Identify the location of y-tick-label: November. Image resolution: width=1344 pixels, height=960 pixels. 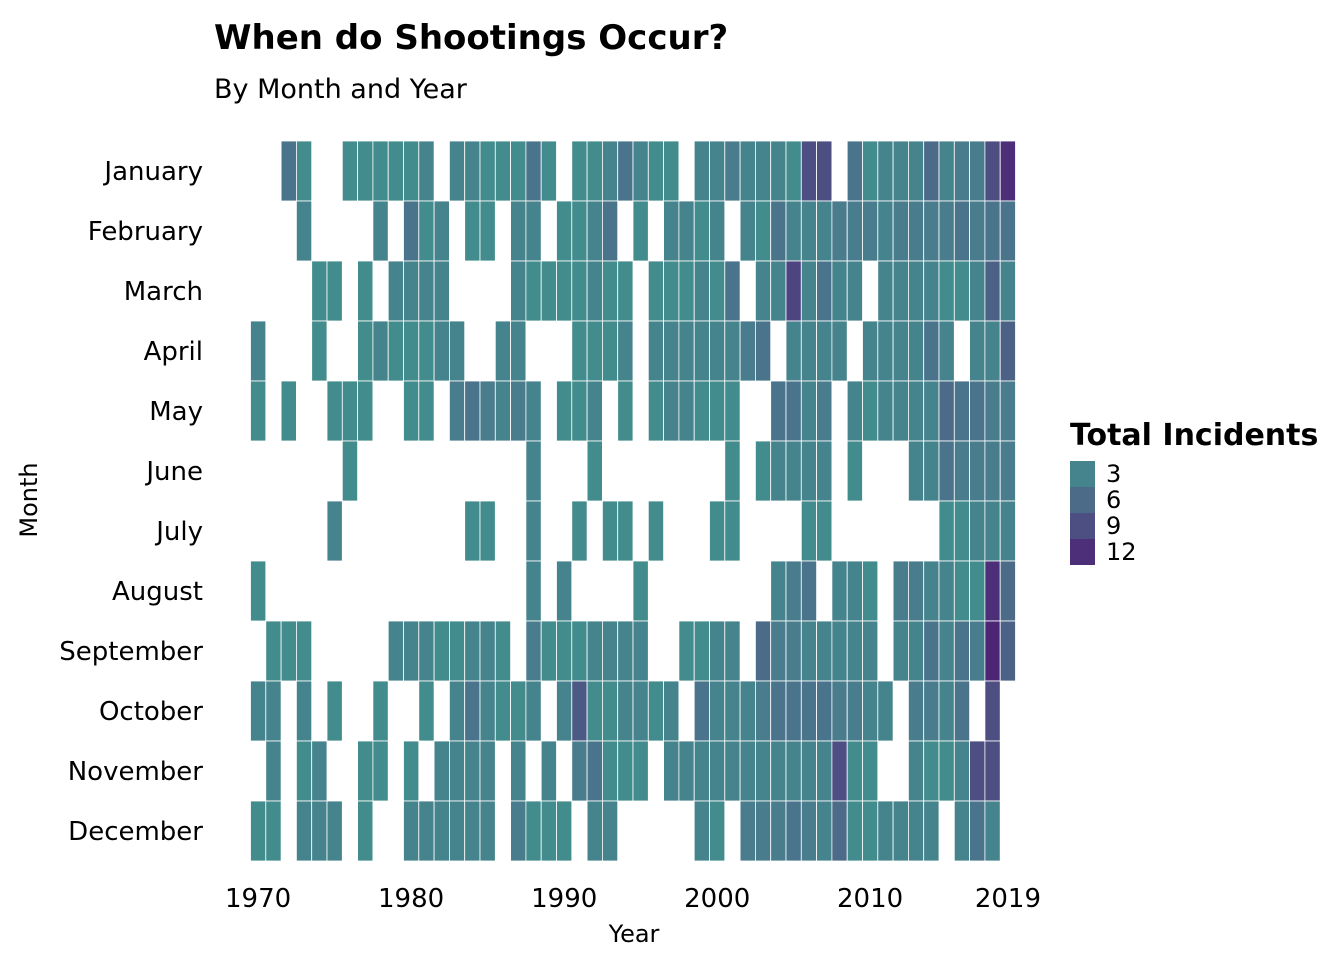
(136, 772).